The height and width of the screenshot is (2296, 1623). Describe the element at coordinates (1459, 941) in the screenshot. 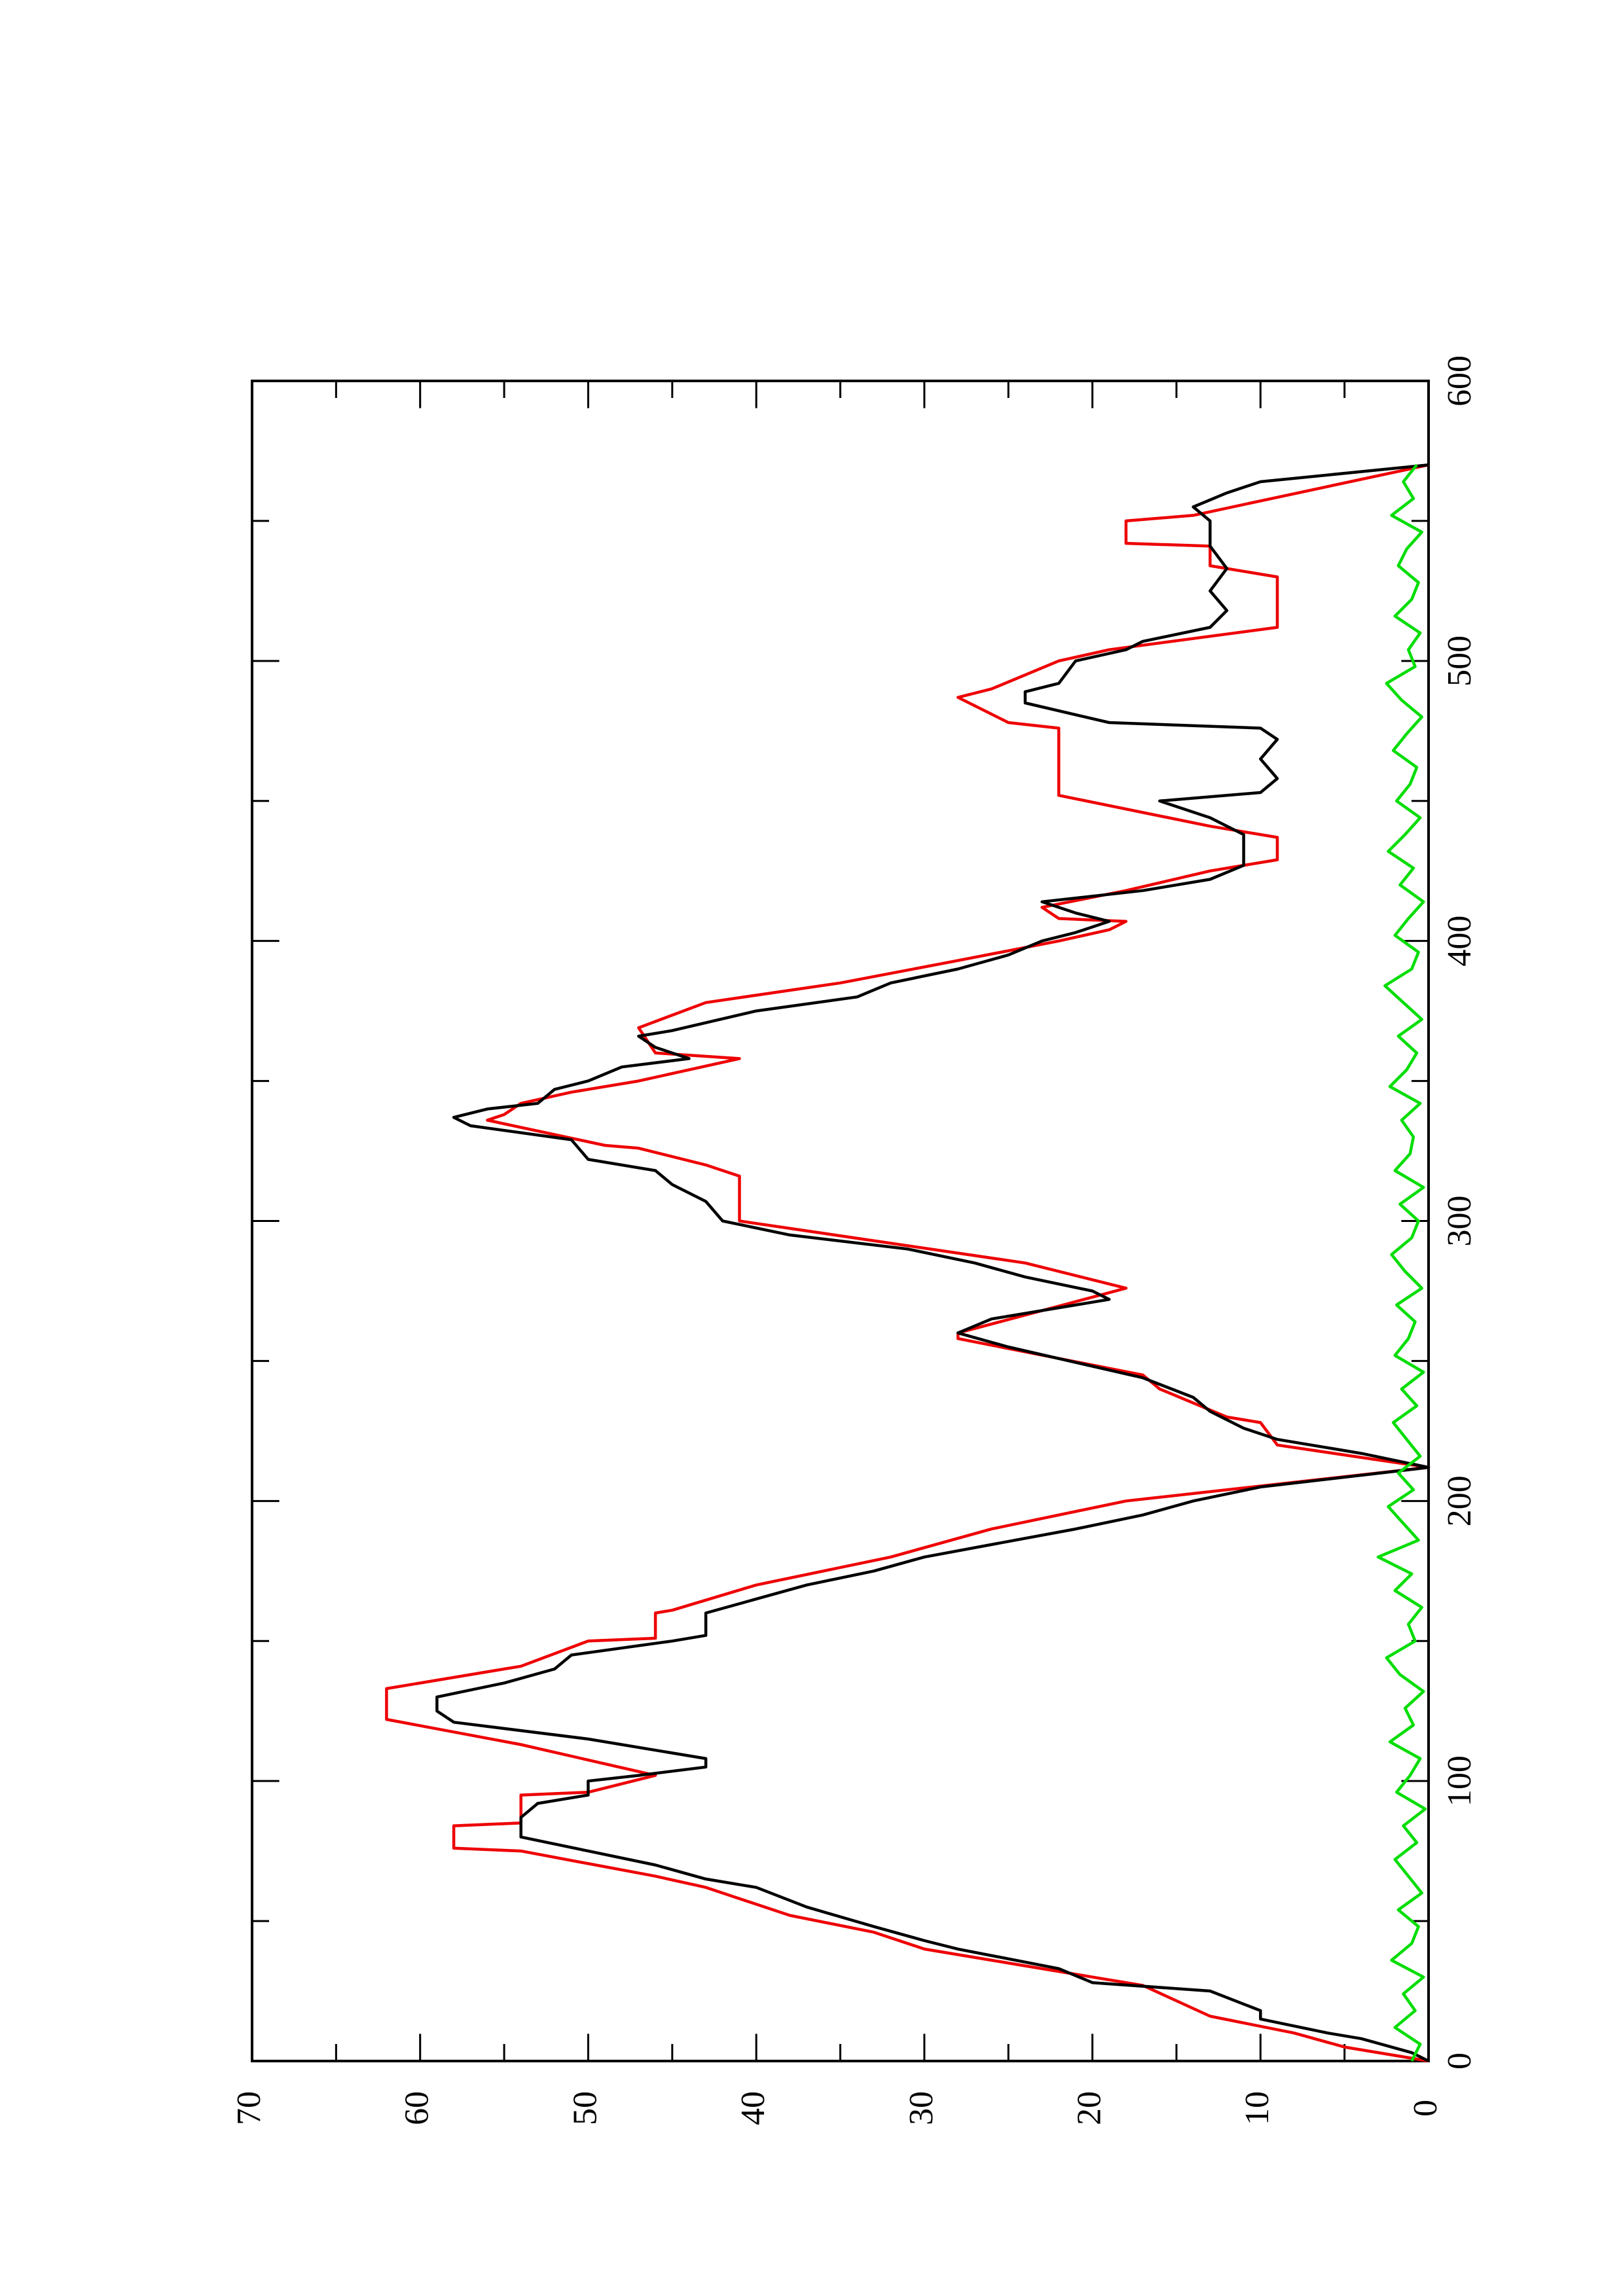

I see `x-tick-label: 400` at that location.